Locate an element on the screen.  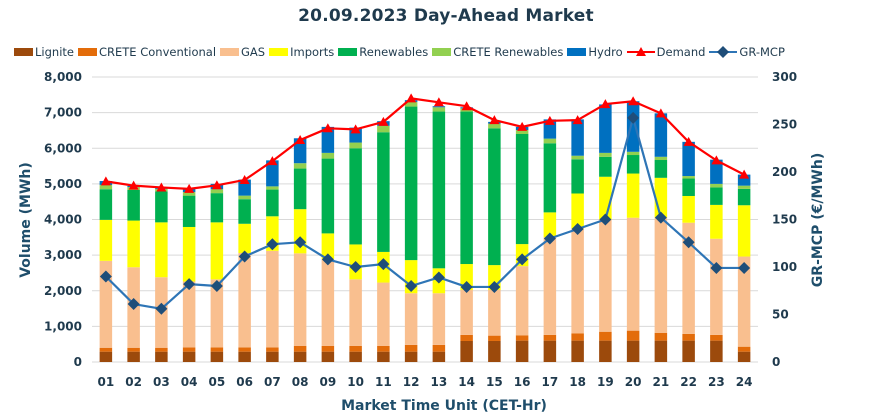
legend-swatch is located at coordinates (23, 52).